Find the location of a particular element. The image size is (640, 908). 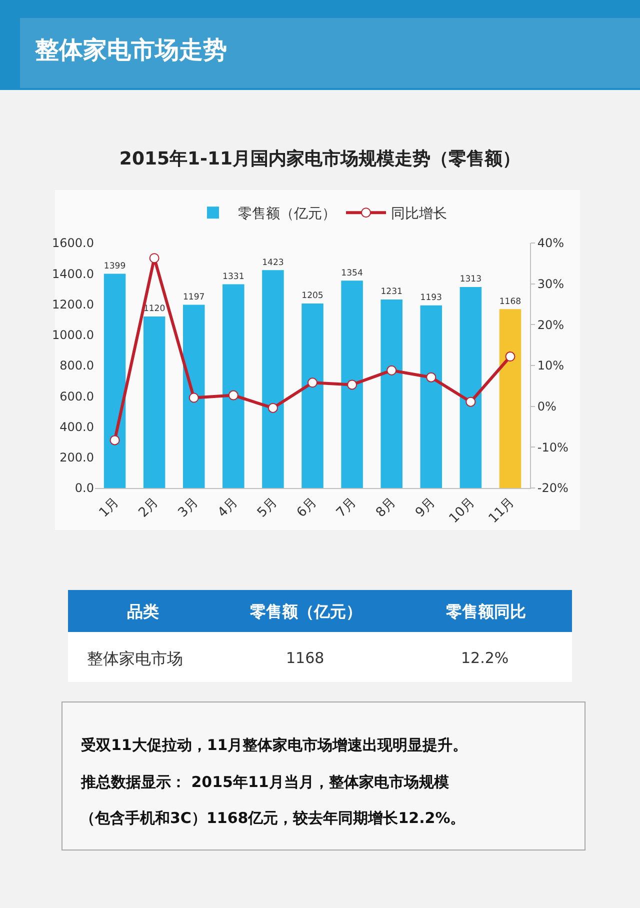

data-label: 1168 is located at coordinates (510, 301).